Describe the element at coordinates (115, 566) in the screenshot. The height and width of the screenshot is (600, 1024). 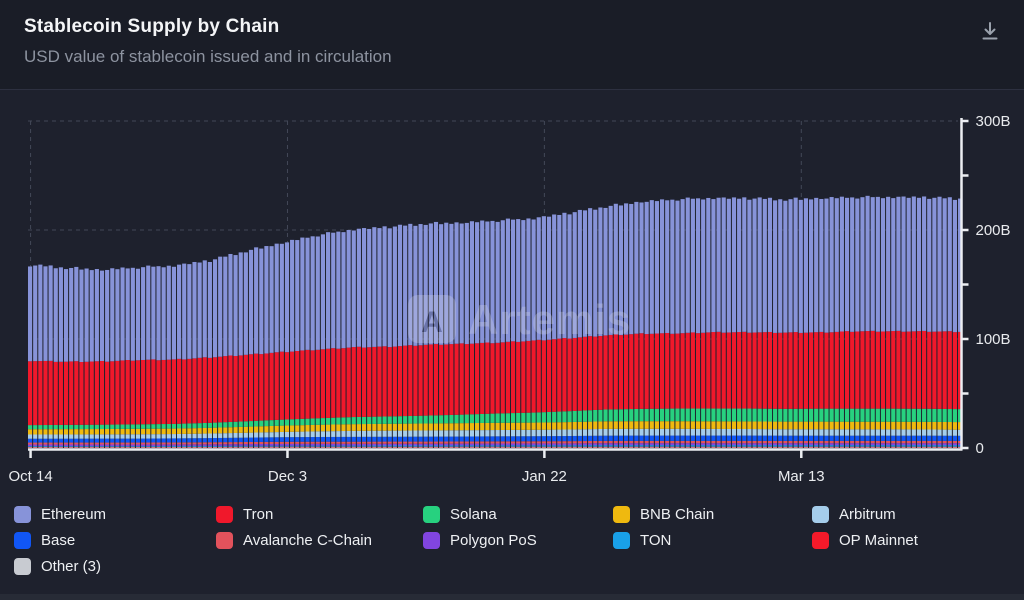
I see `legend-item-other-3: Other (3)` at that location.